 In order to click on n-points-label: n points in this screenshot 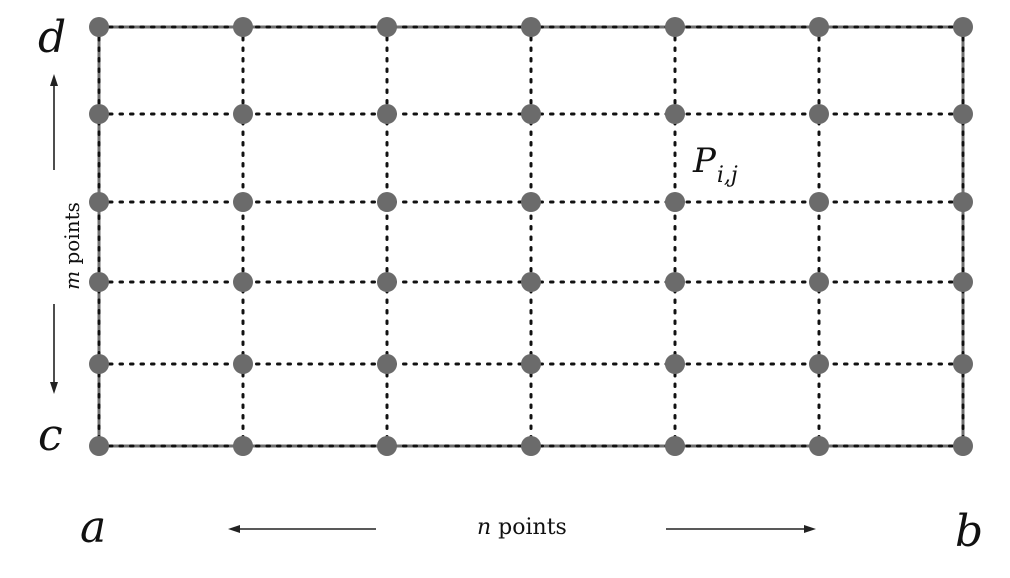, I will do `click(522, 528)`.